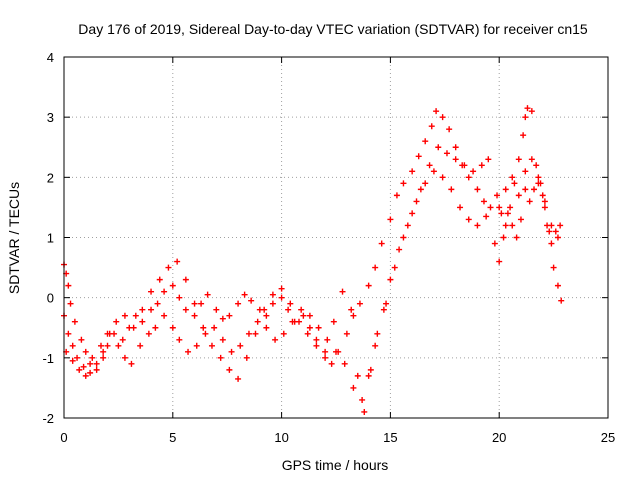 The width and height of the screenshot is (640, 480). Describe the element at coordinates (50, 298) in the screenshot. I see `y-tick-label: 0` at that location.